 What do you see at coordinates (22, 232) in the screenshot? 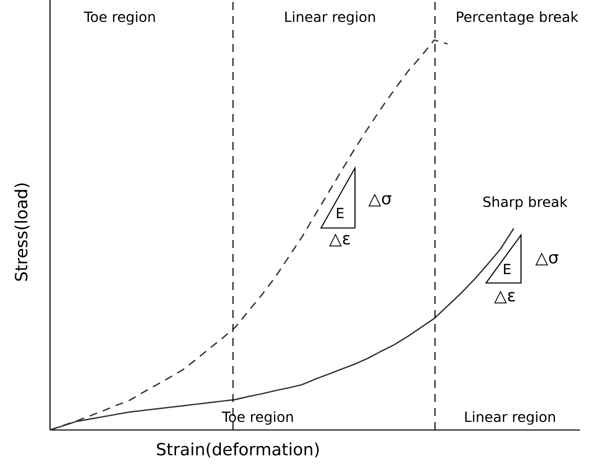
I see `y-axis-title: Stress(load)` at bounding box center [22, 232].